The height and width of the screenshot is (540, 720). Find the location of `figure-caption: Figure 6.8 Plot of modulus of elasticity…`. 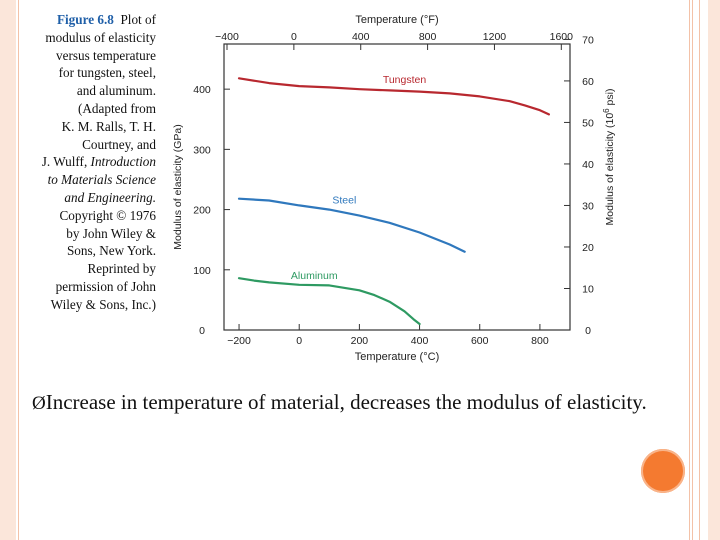

figure-caption: Figure 6.8 Plot of modulus of elasticity… is located at coordinates (89, 162).